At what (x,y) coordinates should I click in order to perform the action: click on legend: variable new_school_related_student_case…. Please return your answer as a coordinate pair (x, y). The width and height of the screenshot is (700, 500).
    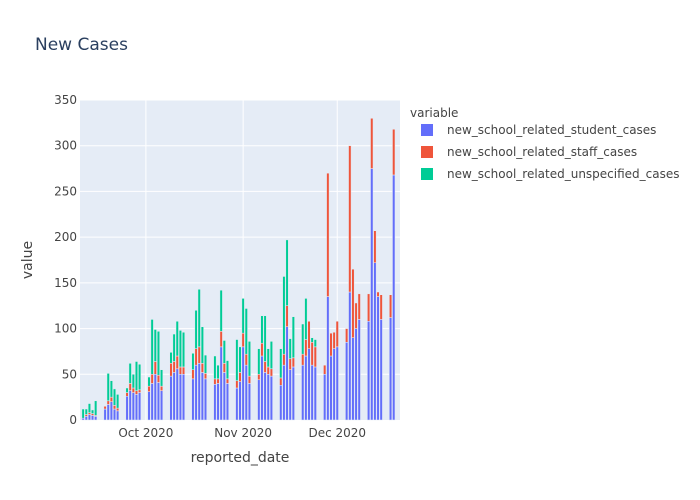
    Looking at the image, I should click on (545, 143).